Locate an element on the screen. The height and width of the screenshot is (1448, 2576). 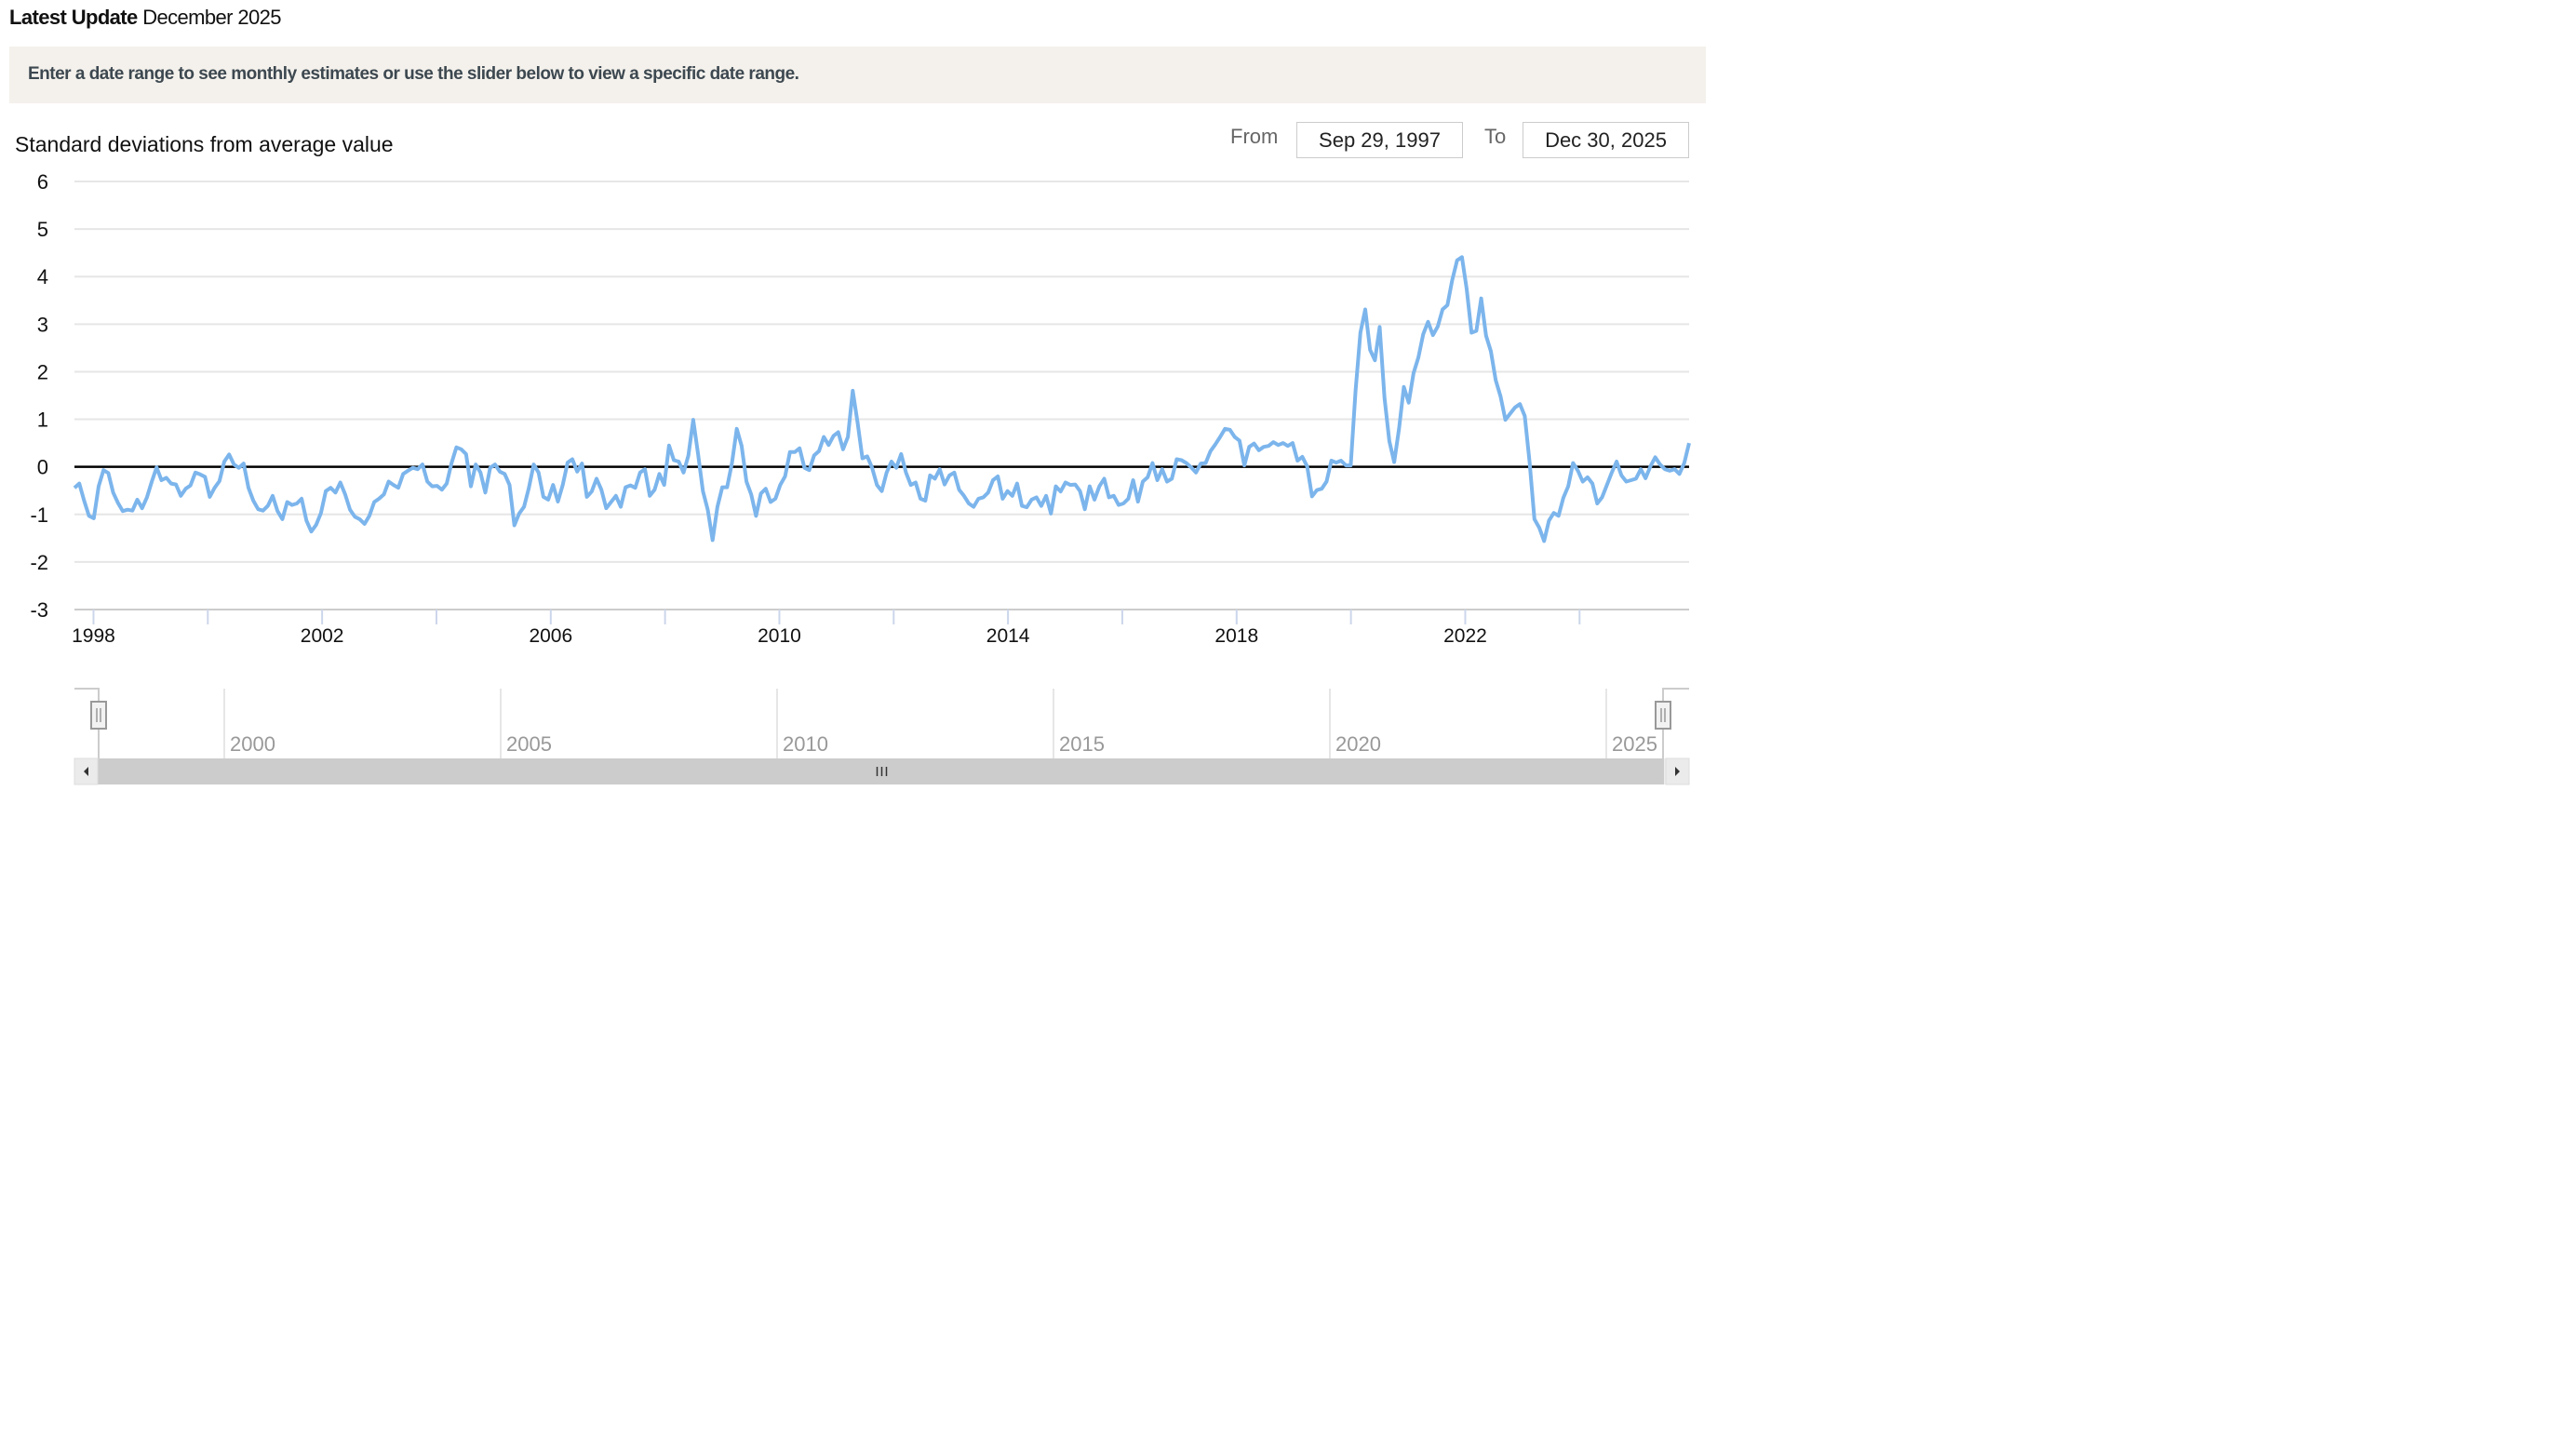
scroll-left-button is located at coordinates (86, 771).